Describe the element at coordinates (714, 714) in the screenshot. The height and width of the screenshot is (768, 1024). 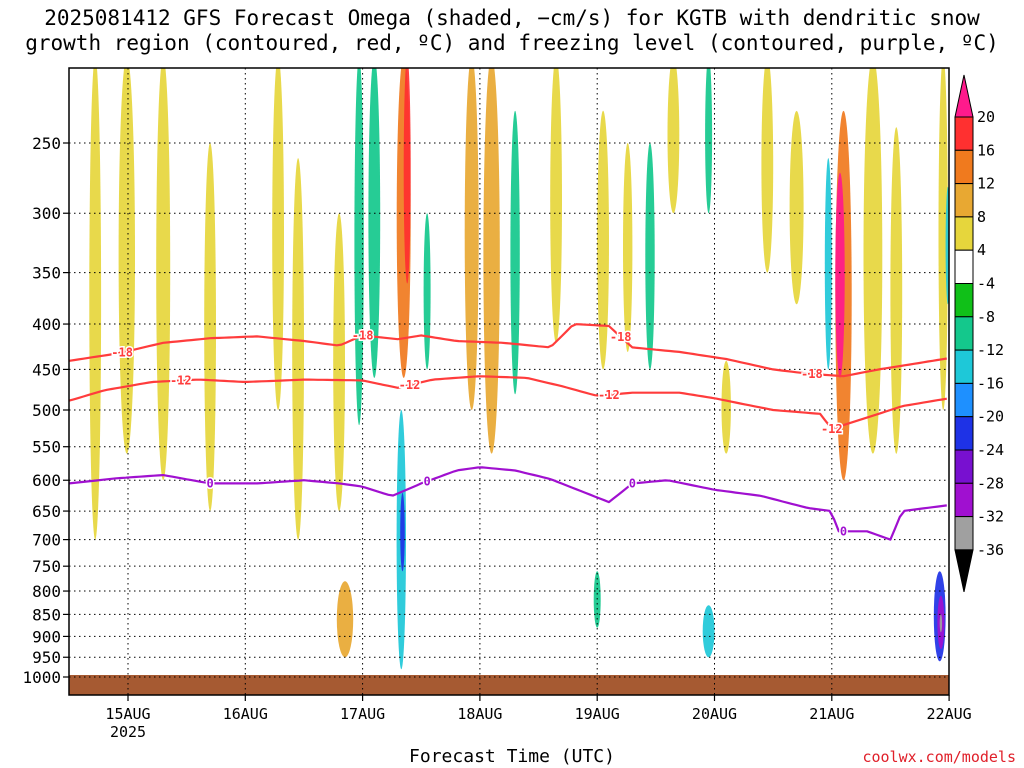
I see `x-tick-label-5: 20AUG` at that location.